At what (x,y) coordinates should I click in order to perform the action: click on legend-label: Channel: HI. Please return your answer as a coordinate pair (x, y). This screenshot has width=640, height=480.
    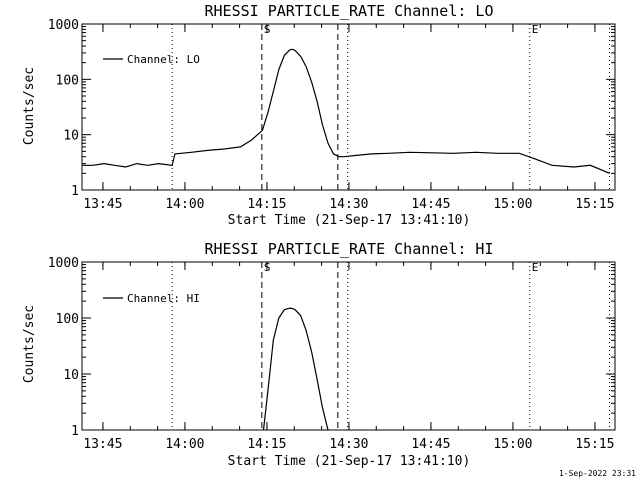
    Looking at the image, I should click on (163, 298).